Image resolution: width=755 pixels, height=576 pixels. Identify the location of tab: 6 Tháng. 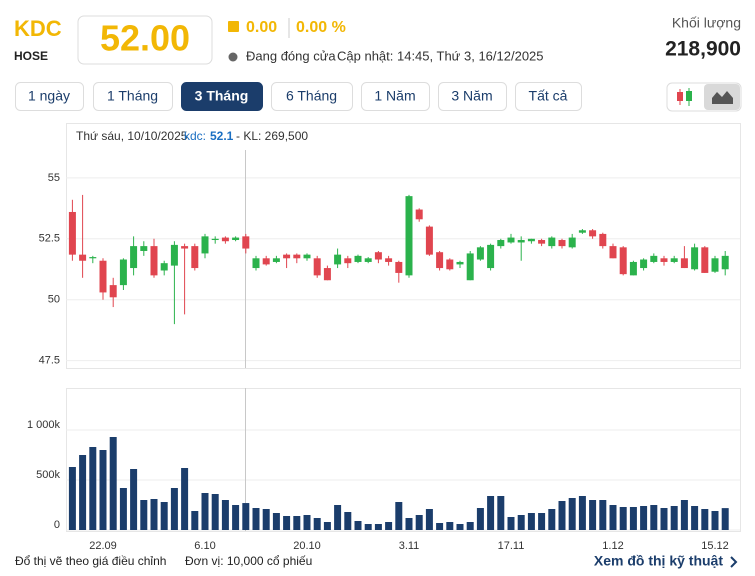
(312, 96).